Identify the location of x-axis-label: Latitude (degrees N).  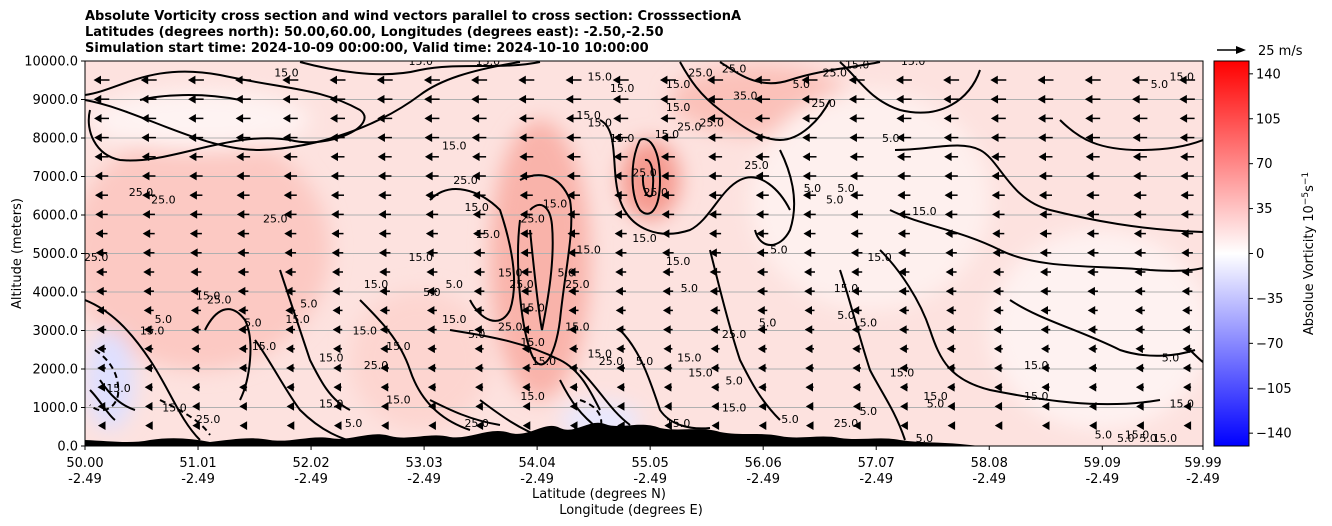
(599, 494).